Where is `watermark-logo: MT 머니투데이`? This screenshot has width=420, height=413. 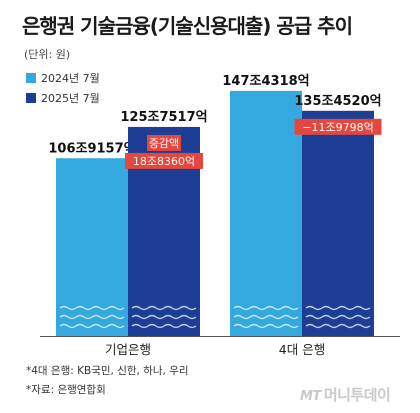
watermark-logo: MT 머니투데이 is located at coordinates (345, 394).